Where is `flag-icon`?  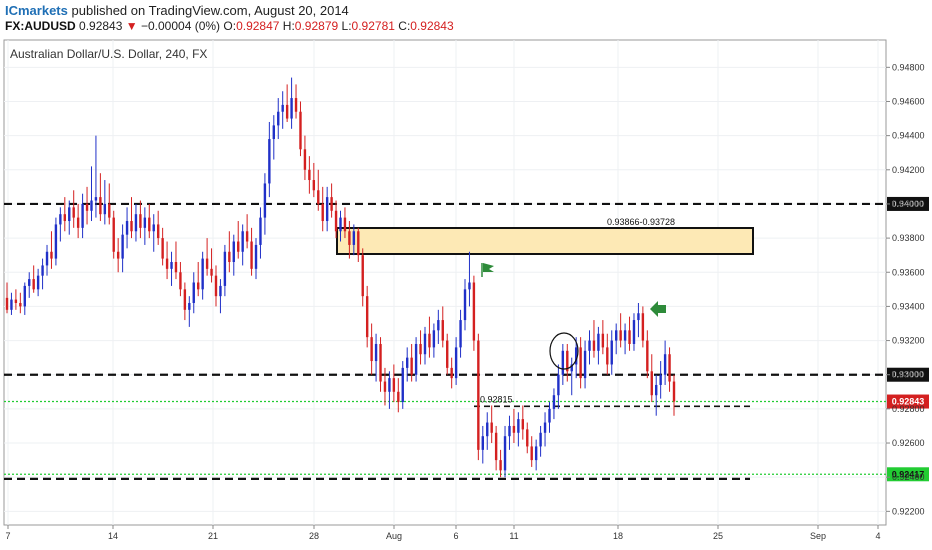 flag-icon is located at coordinates (487, 270).